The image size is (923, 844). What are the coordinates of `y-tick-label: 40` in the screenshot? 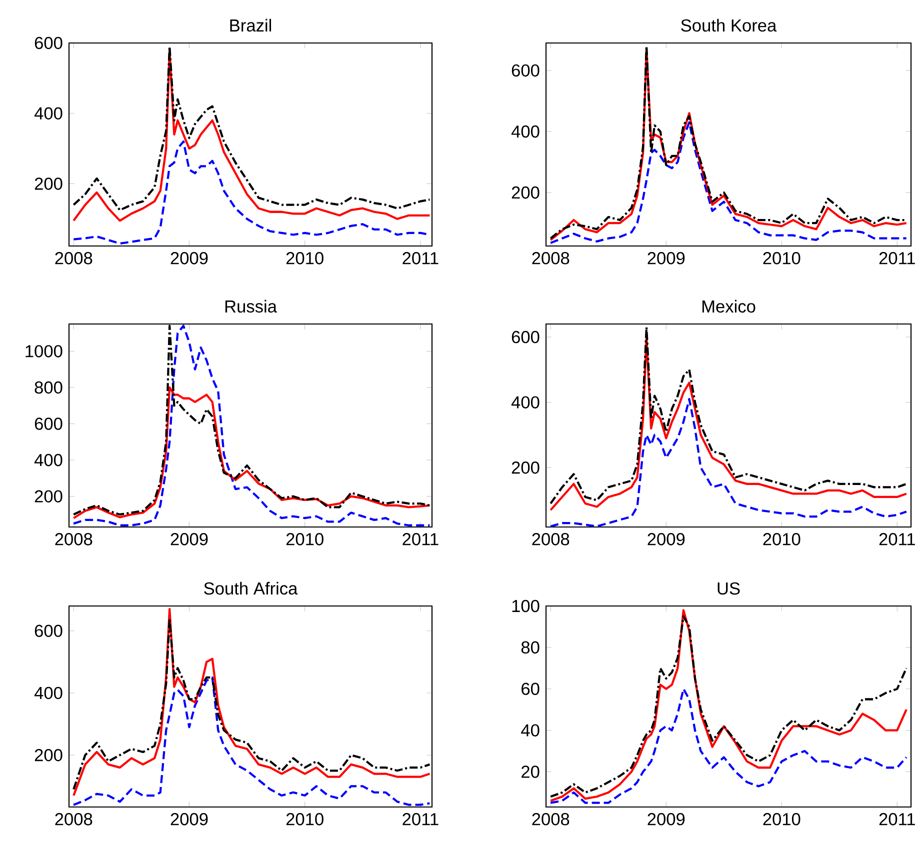 It's located at (530, 730).